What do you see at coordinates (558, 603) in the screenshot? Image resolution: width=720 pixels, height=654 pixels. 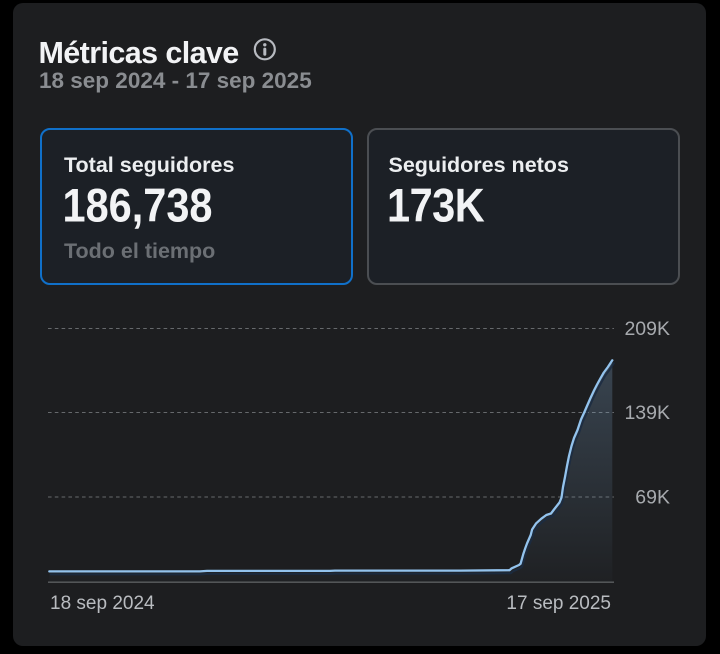 I see `svg-text: 17 sep 2025` at bounding box center [558, 603].